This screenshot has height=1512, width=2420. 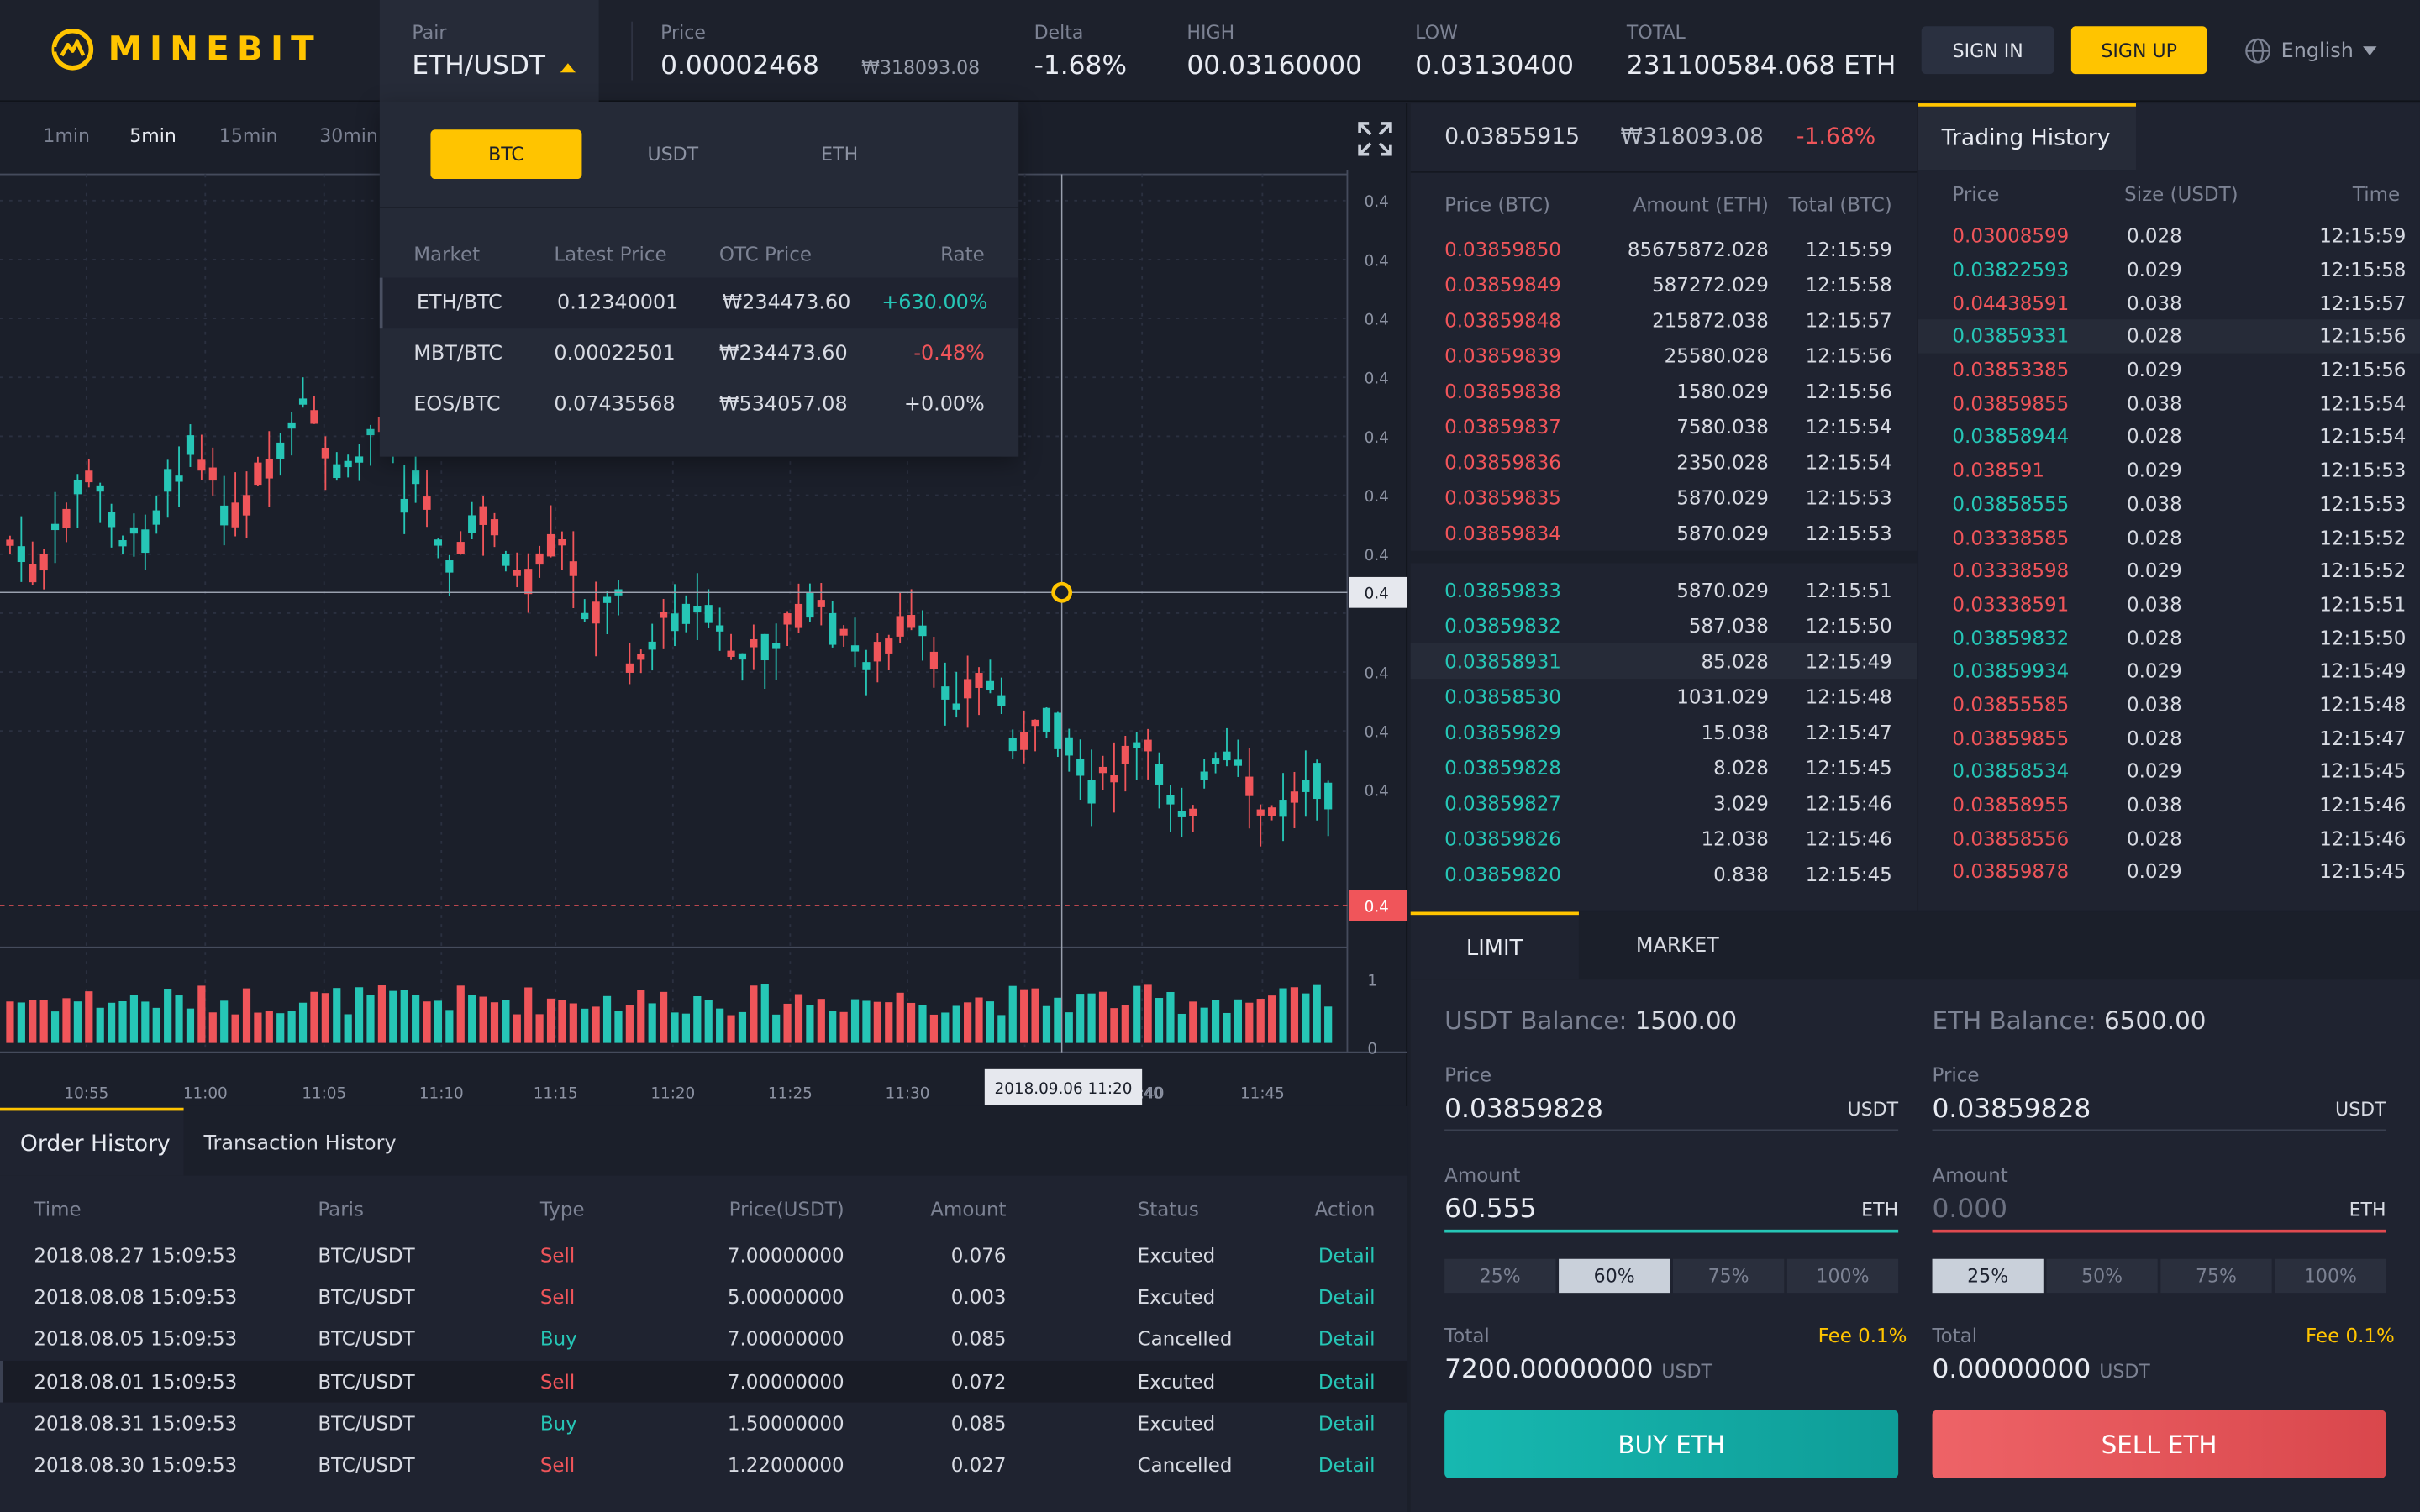 What do you see at coordinates (1664, 696) in the screenshot?
I see `book-row: 0.03858530 1031.029 12:15:48` at bounding box center [1664, 696].